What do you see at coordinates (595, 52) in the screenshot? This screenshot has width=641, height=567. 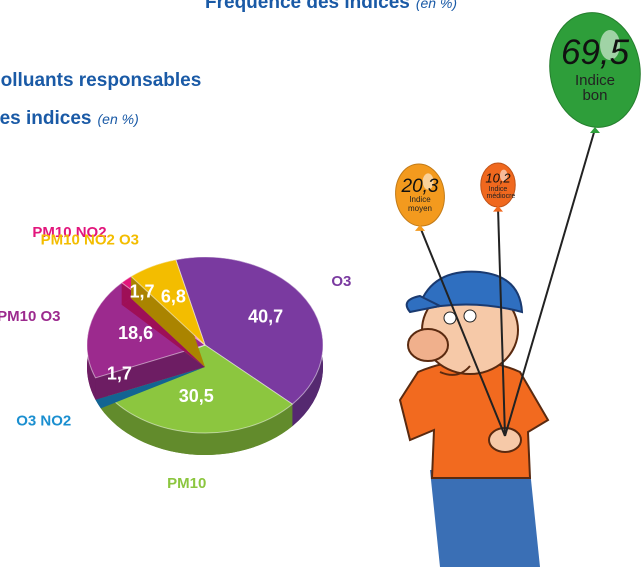 I see `balloon-value: 69,5` at bounding box center [595, 52].